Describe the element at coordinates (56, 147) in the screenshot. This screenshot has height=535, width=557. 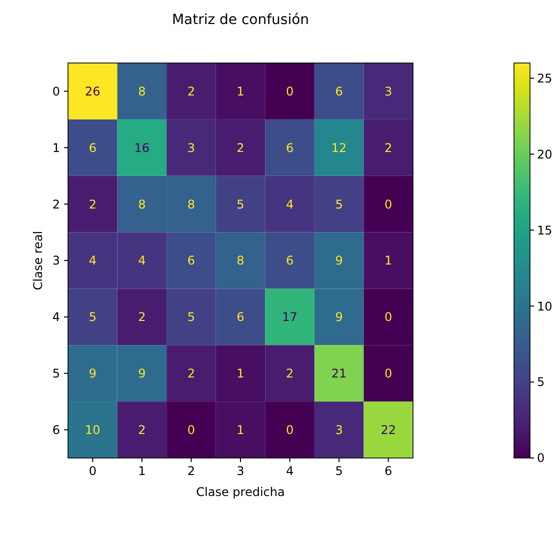
I see `y-tick-label: 1` at that location.